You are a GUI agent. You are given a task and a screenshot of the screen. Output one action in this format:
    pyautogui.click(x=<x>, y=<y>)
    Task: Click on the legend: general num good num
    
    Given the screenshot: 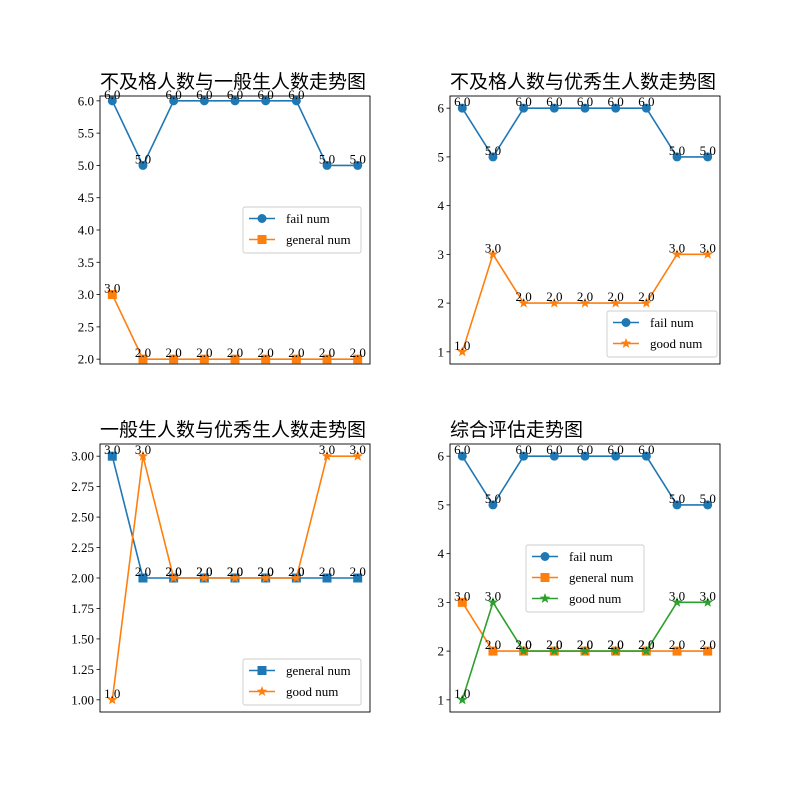 What is the action you would take?
    pyautogui.click(x=302, y=682)
    